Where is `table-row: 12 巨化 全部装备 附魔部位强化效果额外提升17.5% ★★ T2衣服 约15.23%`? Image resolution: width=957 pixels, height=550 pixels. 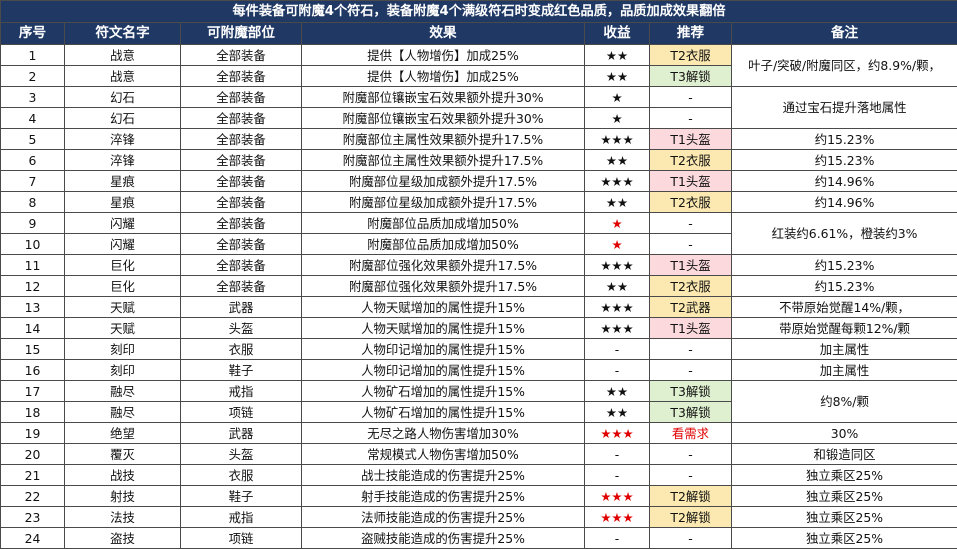
table-row: 12 巨化 全部装备 附魔部位强化效果额外提升17.5% ★★ T2衣服 约15.23% is located at coordinates (478, 286).